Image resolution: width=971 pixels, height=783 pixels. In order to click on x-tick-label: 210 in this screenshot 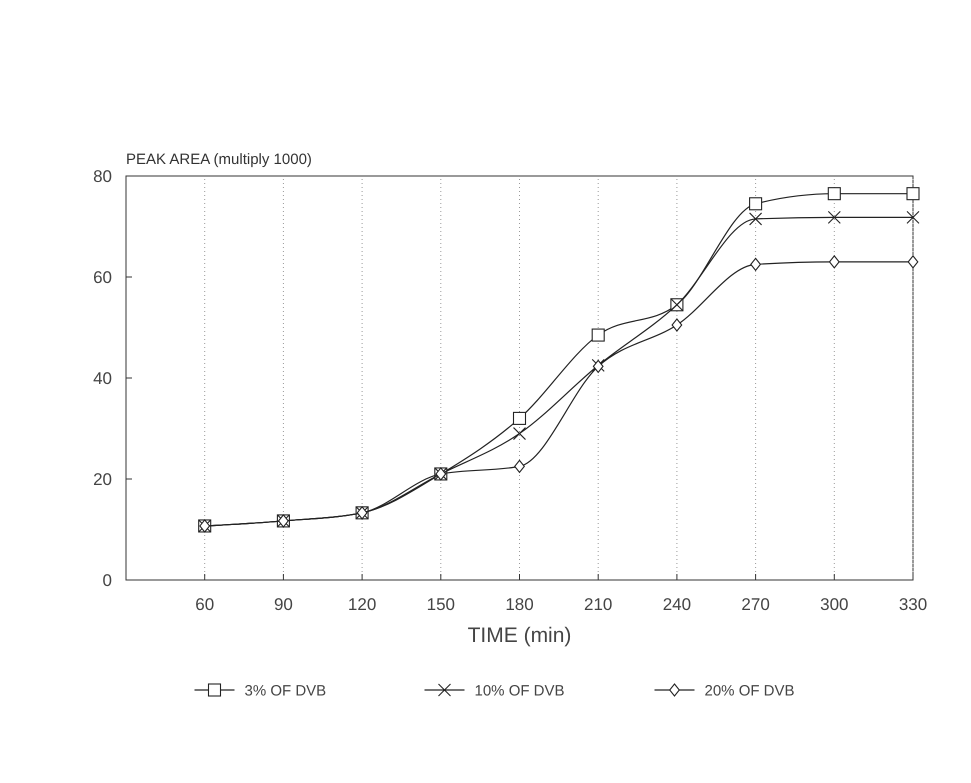, I will do `click(598, 604)`.